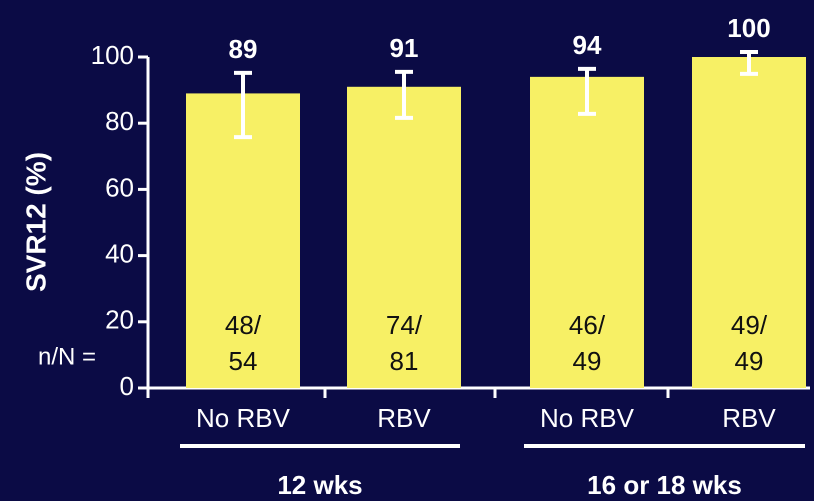 Image resolution: width=814 pixels, height=501 pixels. Describe the element at coordinates (587, 45) in the screenshot. I see `value-label: 94` at that location.